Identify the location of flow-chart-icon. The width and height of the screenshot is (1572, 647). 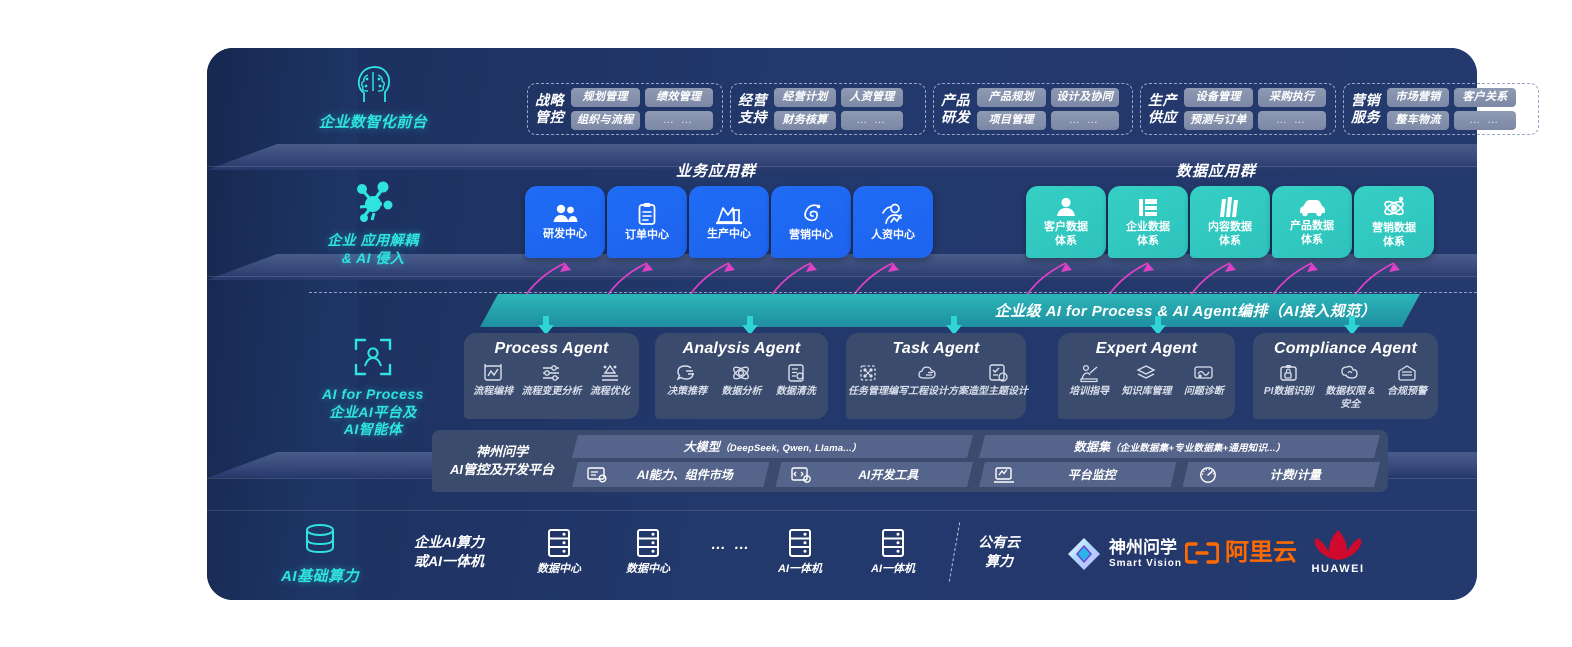
(493, 372).